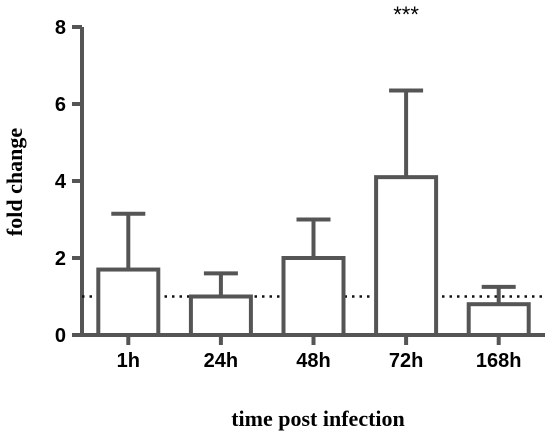  What do you see at coordinates (313, 361) in the screenshot?
I see `x-tick-label-48h: 48h` at bounding box center [313, 361].